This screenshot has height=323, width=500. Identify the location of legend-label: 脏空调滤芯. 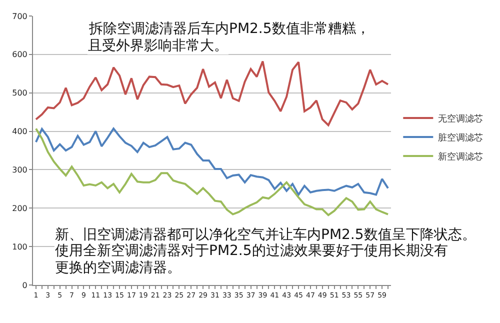
(461, 138).